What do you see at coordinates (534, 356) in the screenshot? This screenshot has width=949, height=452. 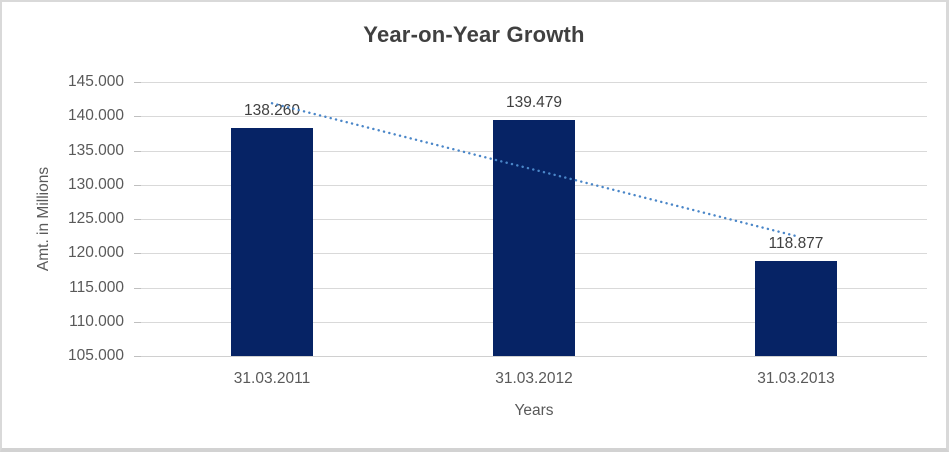 I see `x-axis-line` at bounding box center [534, 356].